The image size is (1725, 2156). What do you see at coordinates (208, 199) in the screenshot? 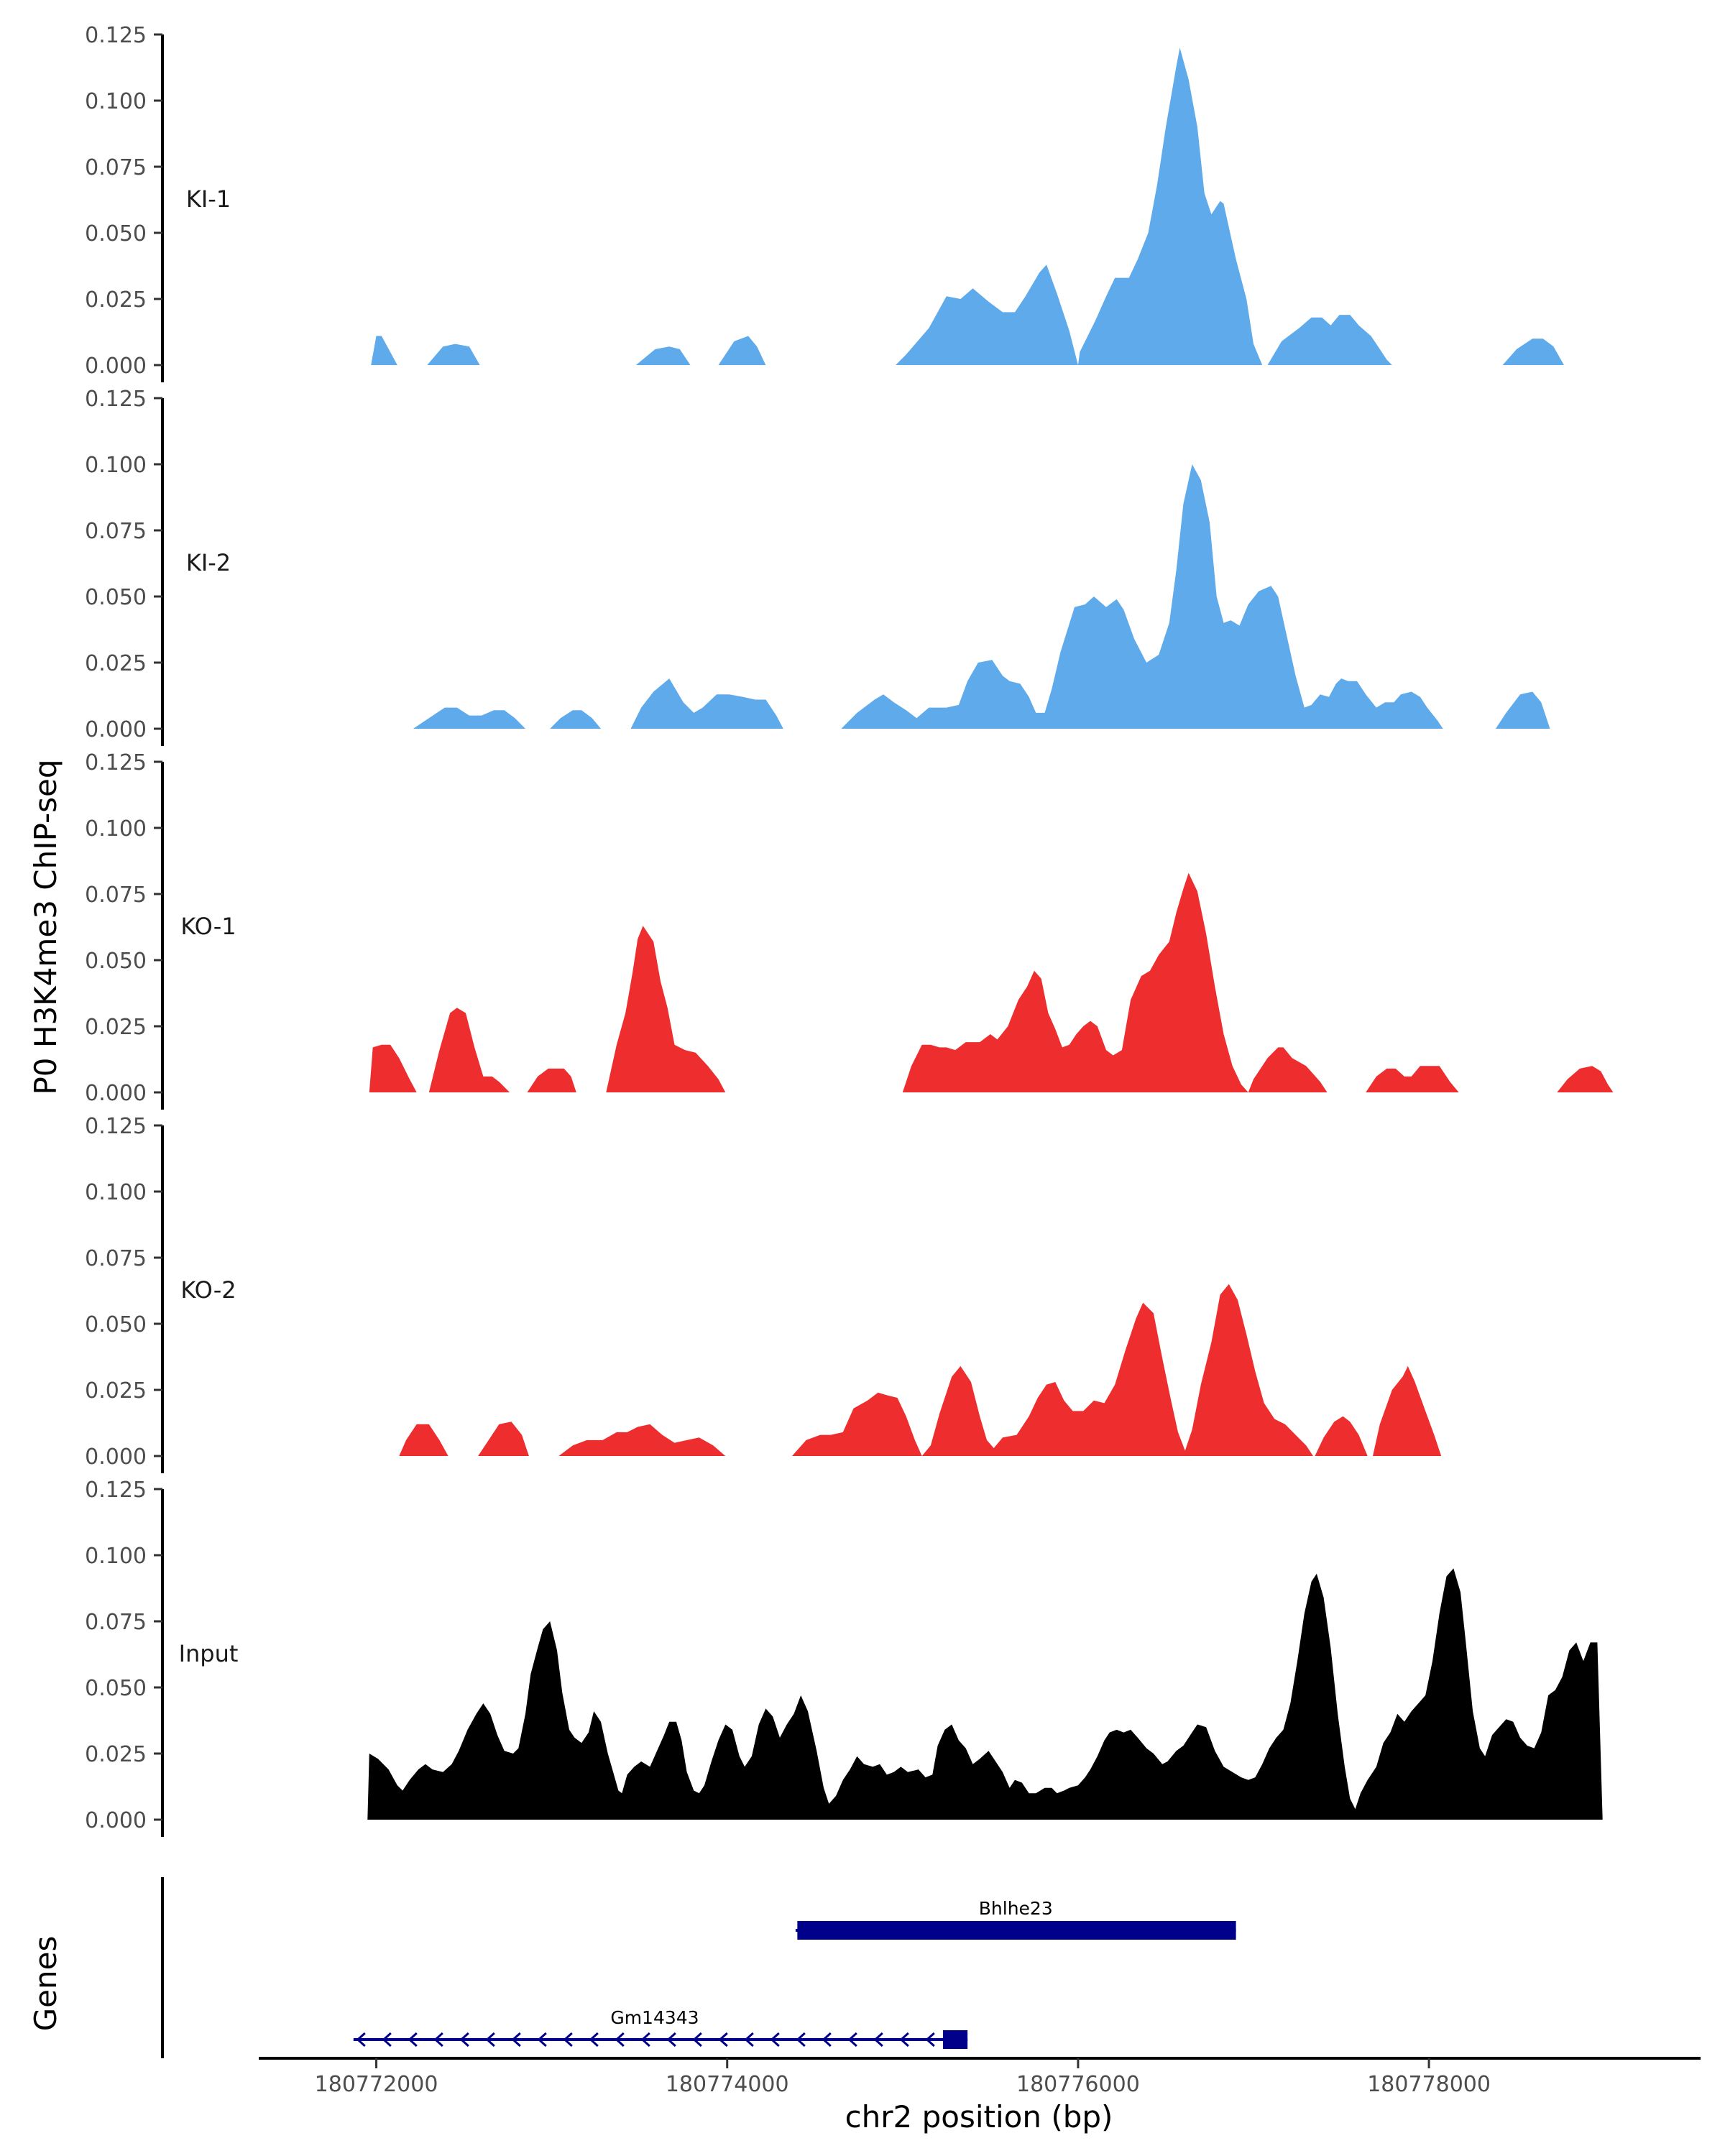
I see `track-label: KI-1` at bounding box center [208, 199].